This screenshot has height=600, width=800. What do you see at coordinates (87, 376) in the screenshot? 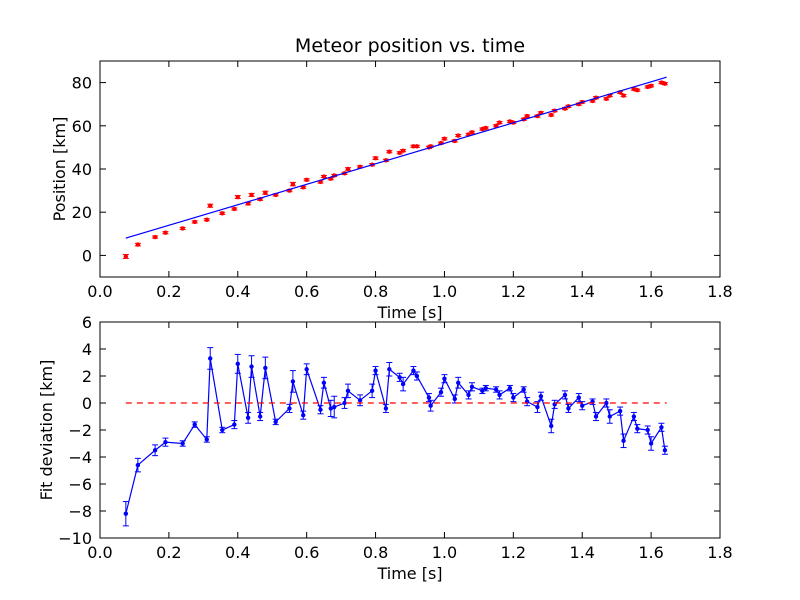
I see `y-tick-label: 2` at bounding box center [87, 376].